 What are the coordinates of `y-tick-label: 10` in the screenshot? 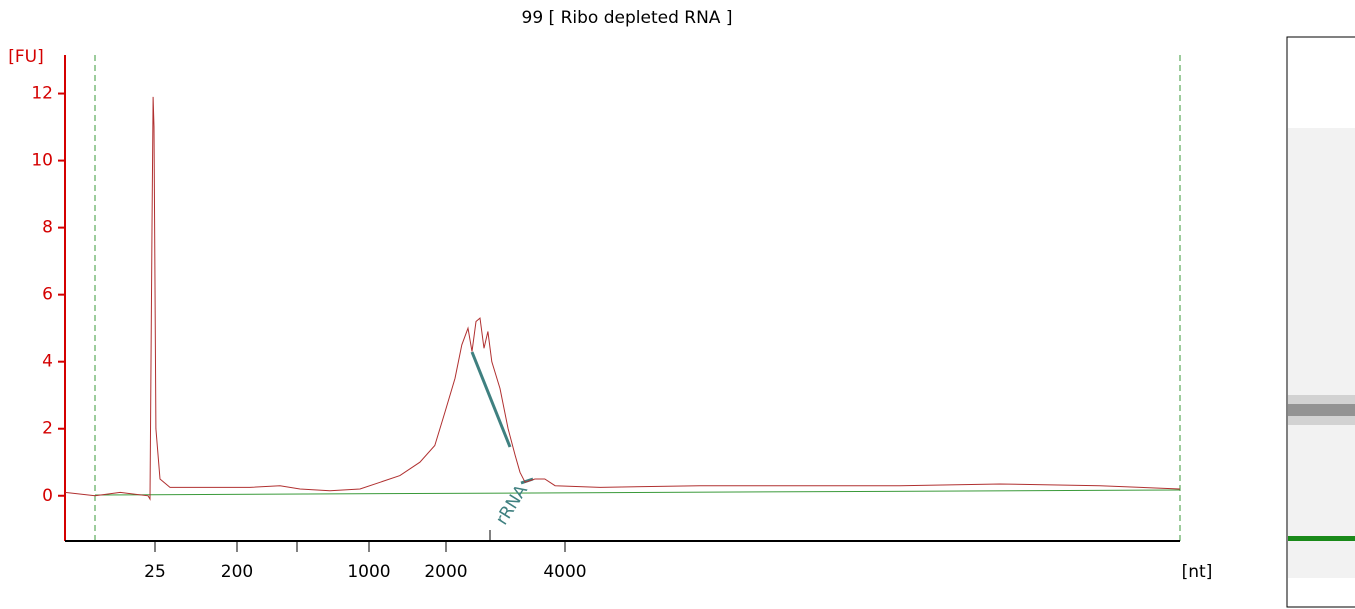 It's located at (42, 161).